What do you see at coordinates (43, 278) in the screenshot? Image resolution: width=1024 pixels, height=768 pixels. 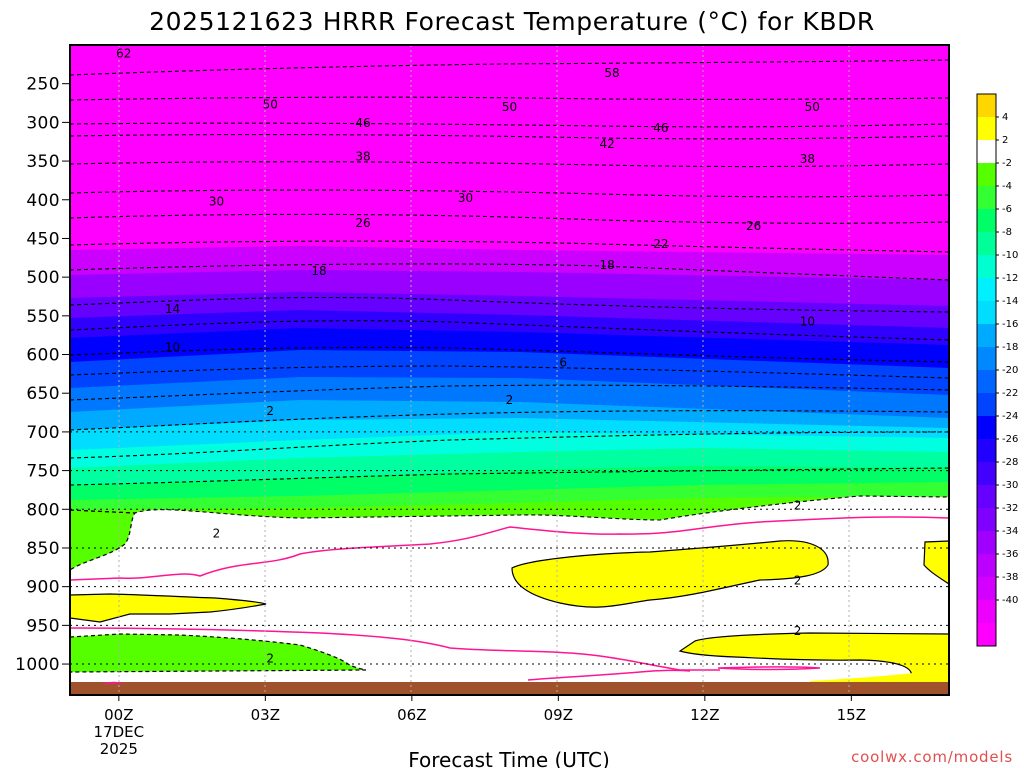 I see `y-tick-label: 500` at bounding box center [43, 278].